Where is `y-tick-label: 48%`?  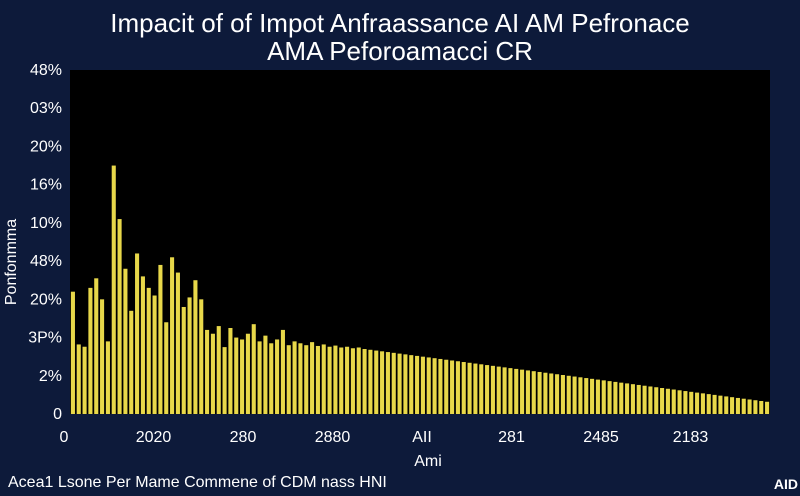 y-tick-label: 48% is located at coordinates (46, 70).